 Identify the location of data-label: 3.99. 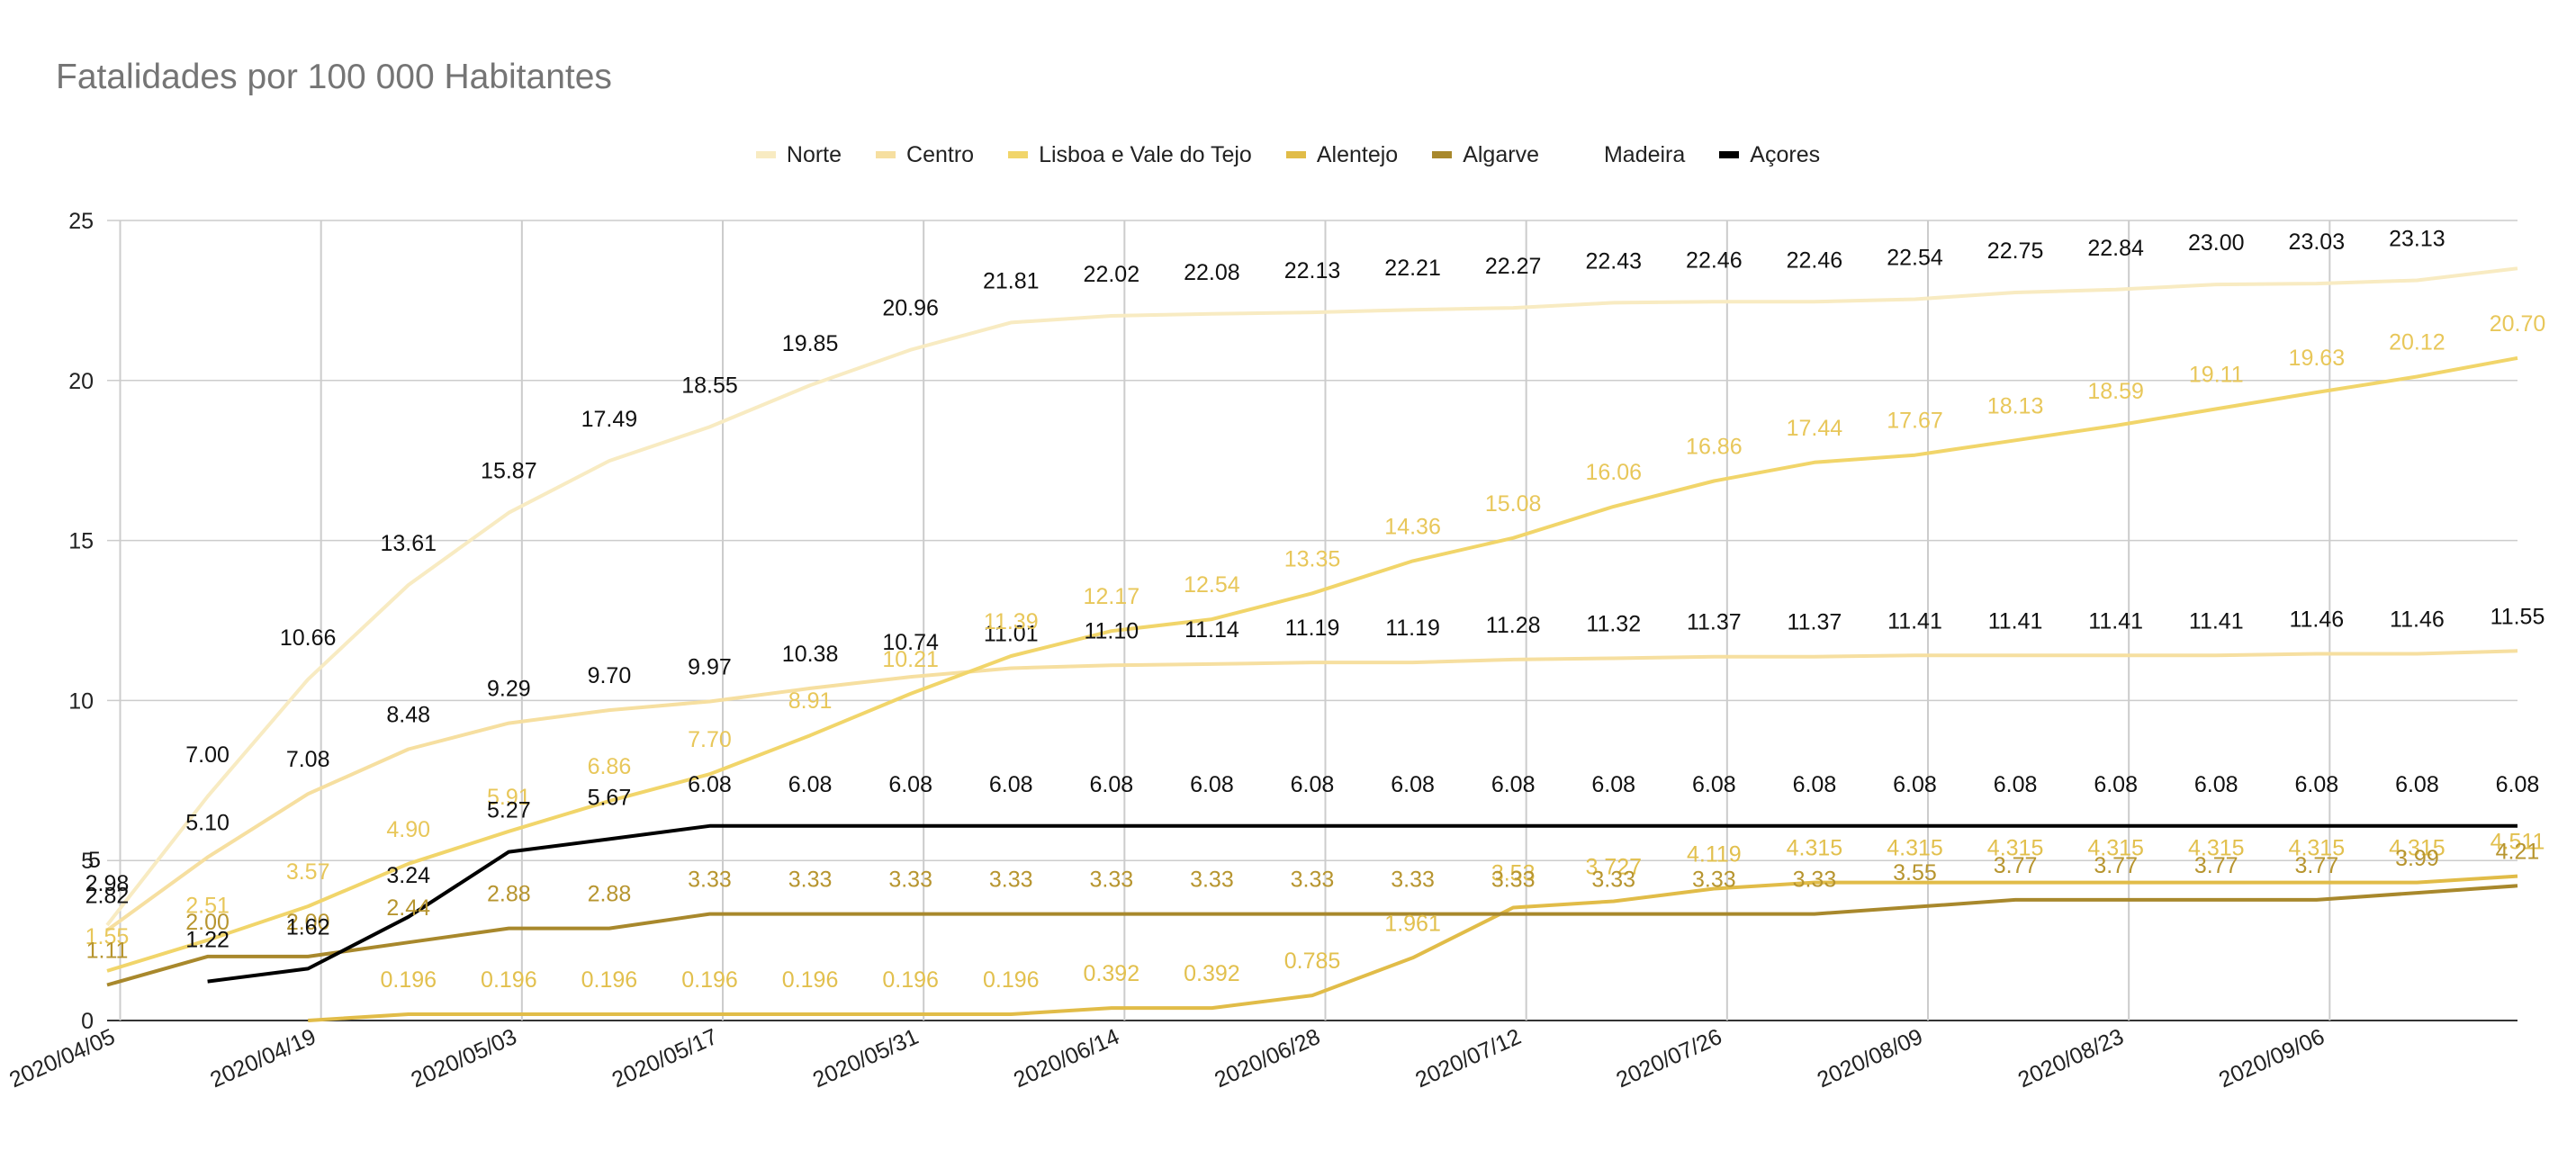
(2417, 858).